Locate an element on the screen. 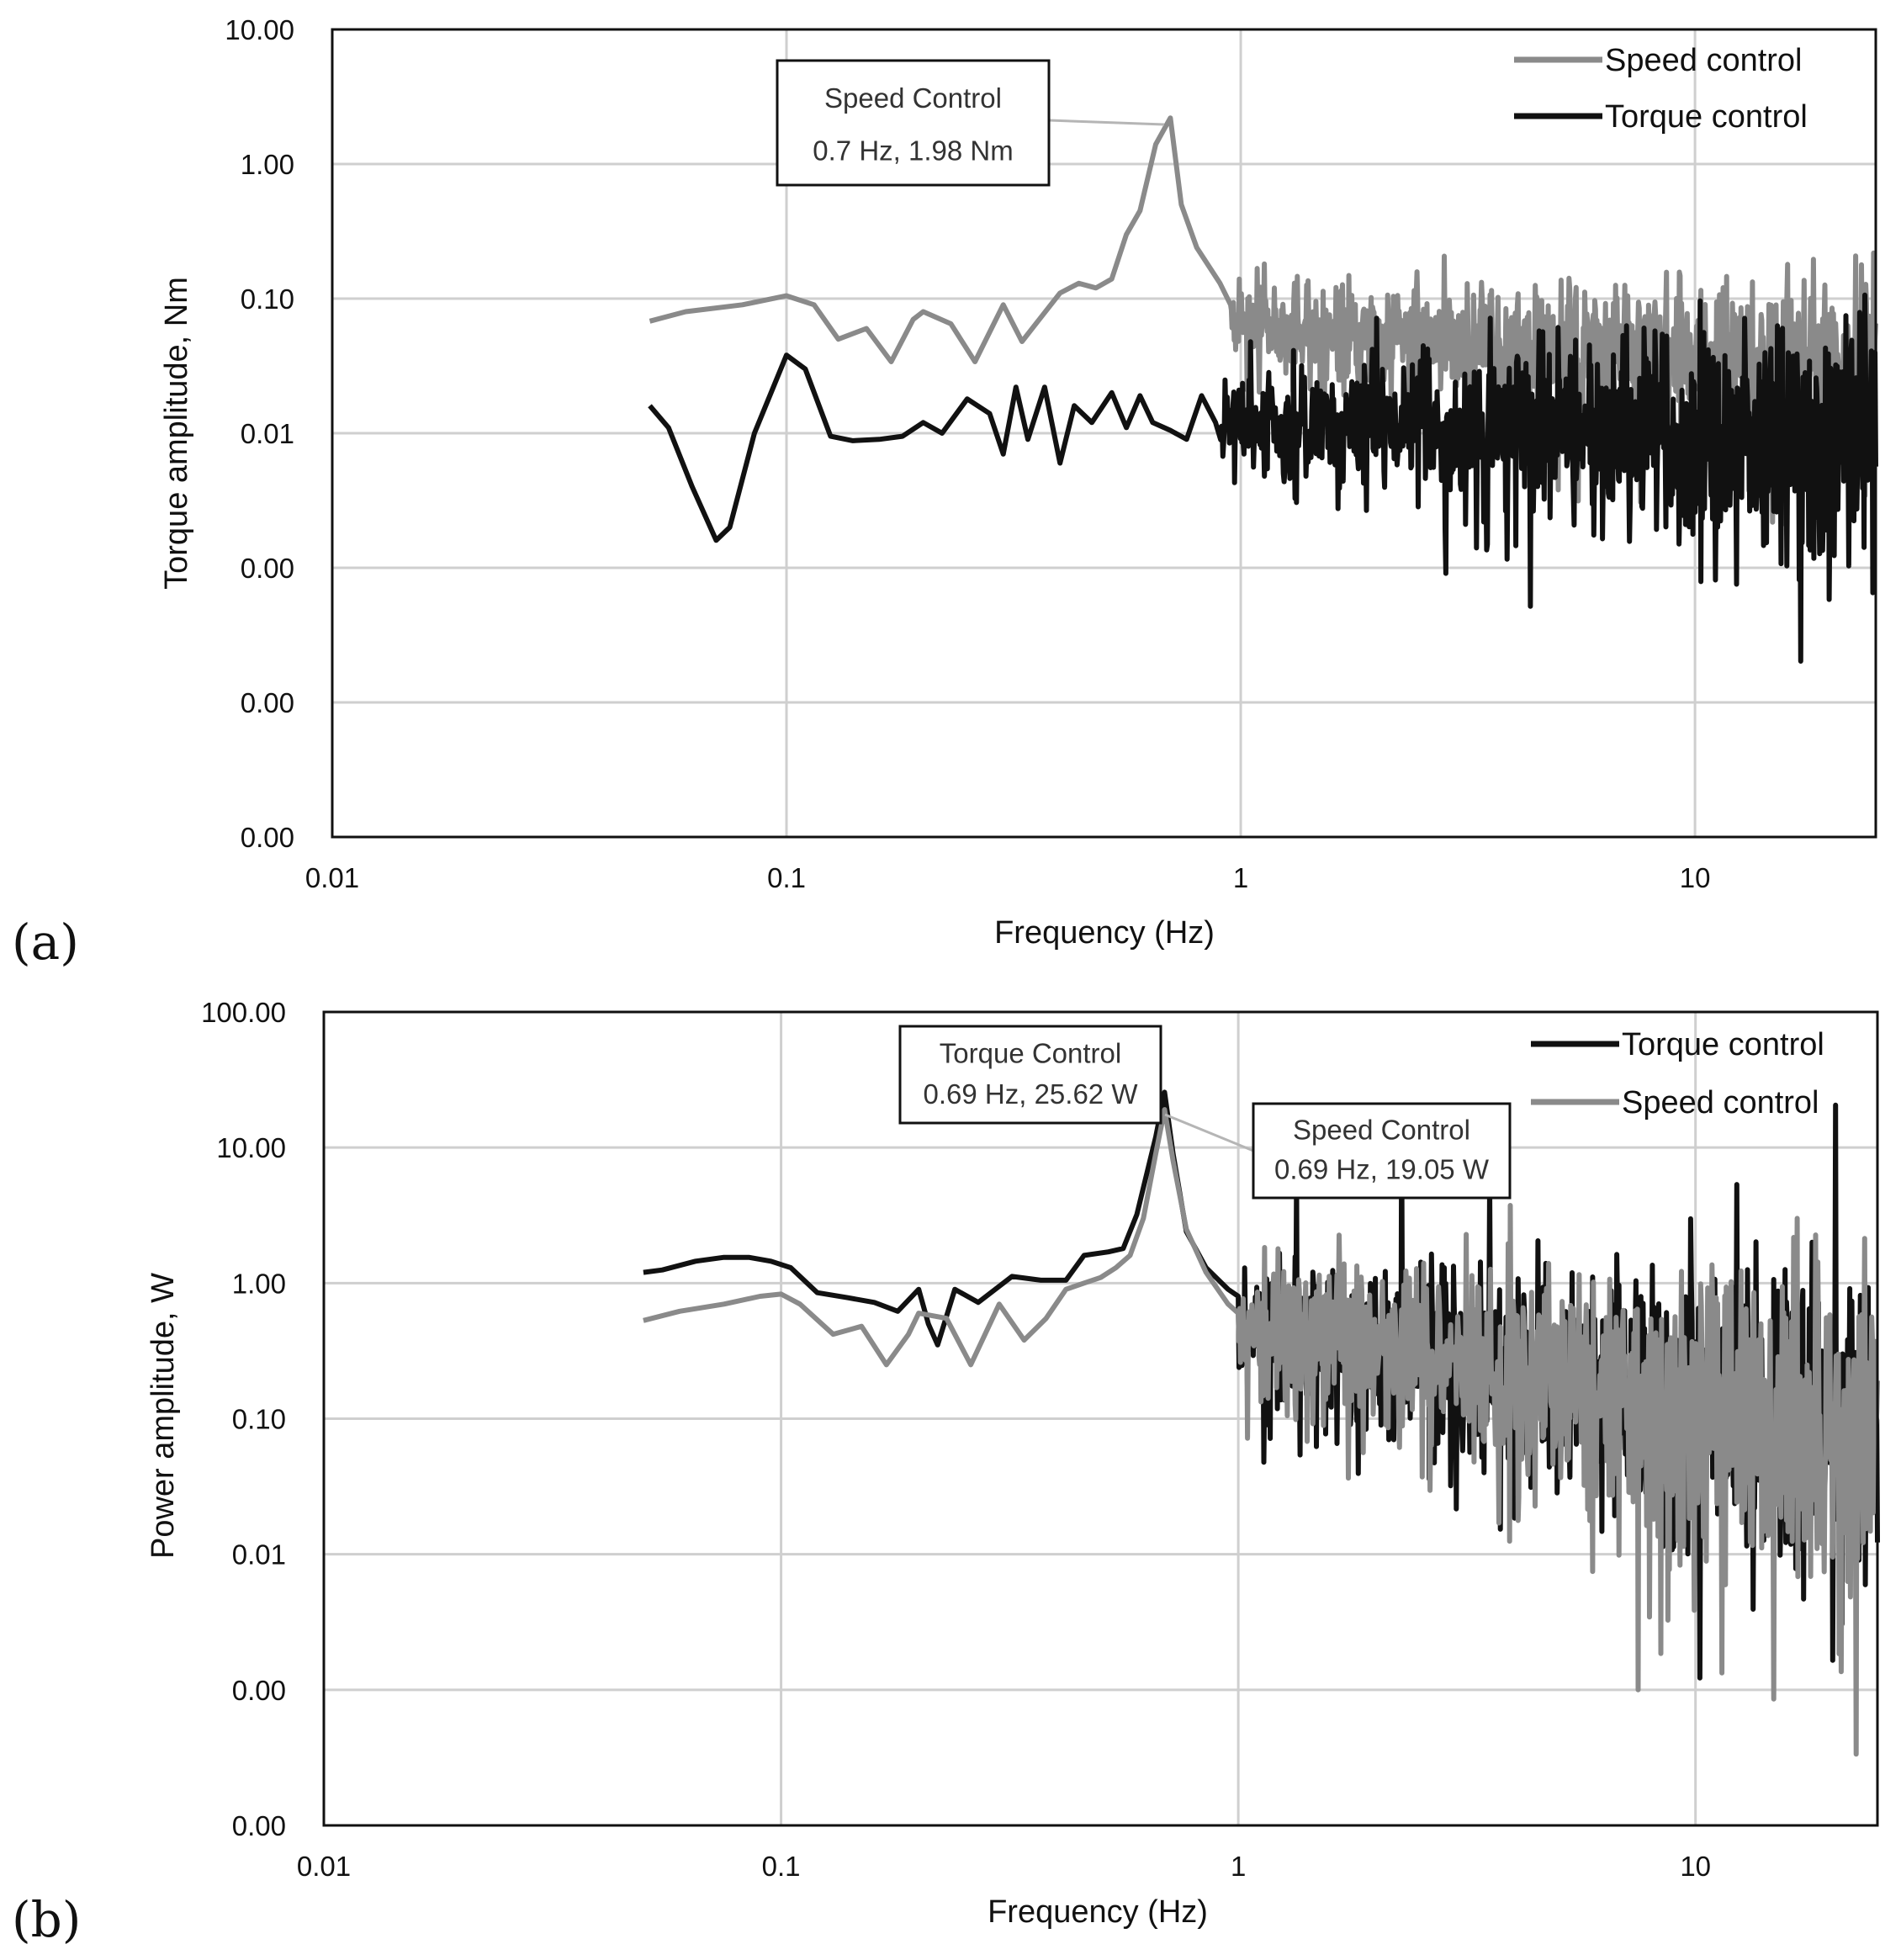 This screenshot has width=1901, height=1960. panel-a-annotations: Speed Control 0.7 Hz, 1.98 Nm is located at coordinates (970, 123).